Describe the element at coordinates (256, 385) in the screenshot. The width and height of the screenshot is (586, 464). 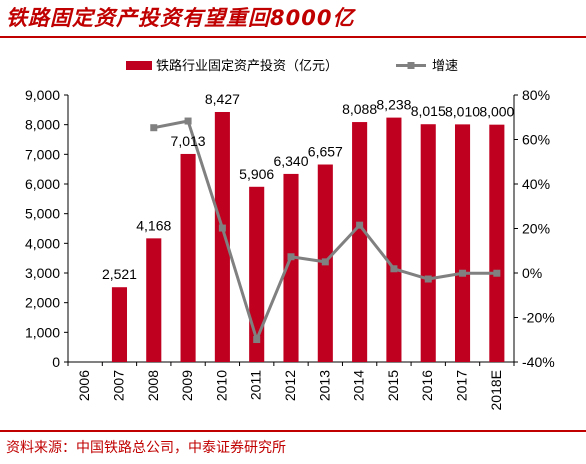
I see `x-tick-label: 2011` at that location.